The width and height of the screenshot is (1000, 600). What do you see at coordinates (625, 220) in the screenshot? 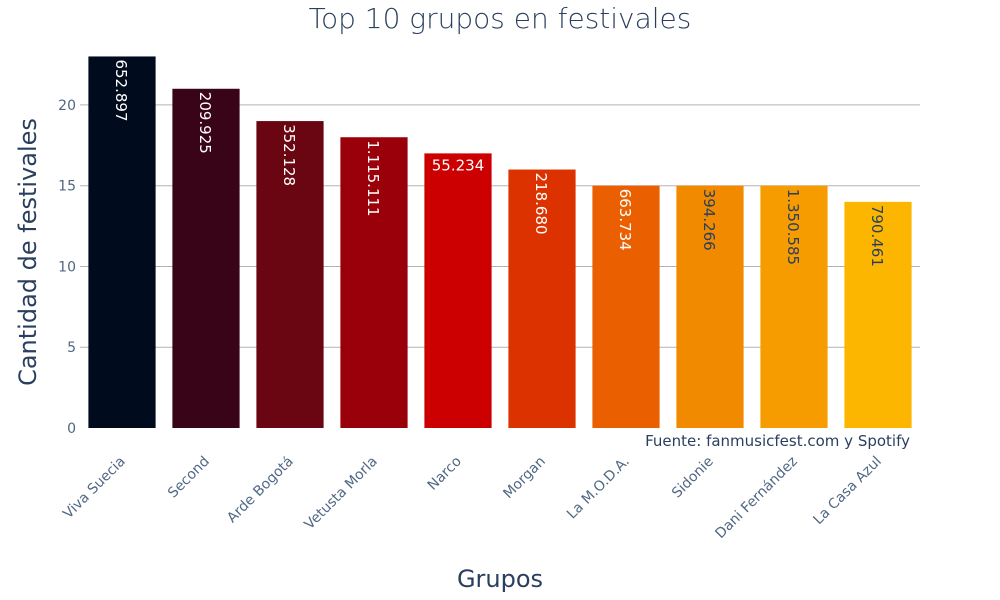
I see `bar-value-label: 663.734` at bounding box center [625, 220].